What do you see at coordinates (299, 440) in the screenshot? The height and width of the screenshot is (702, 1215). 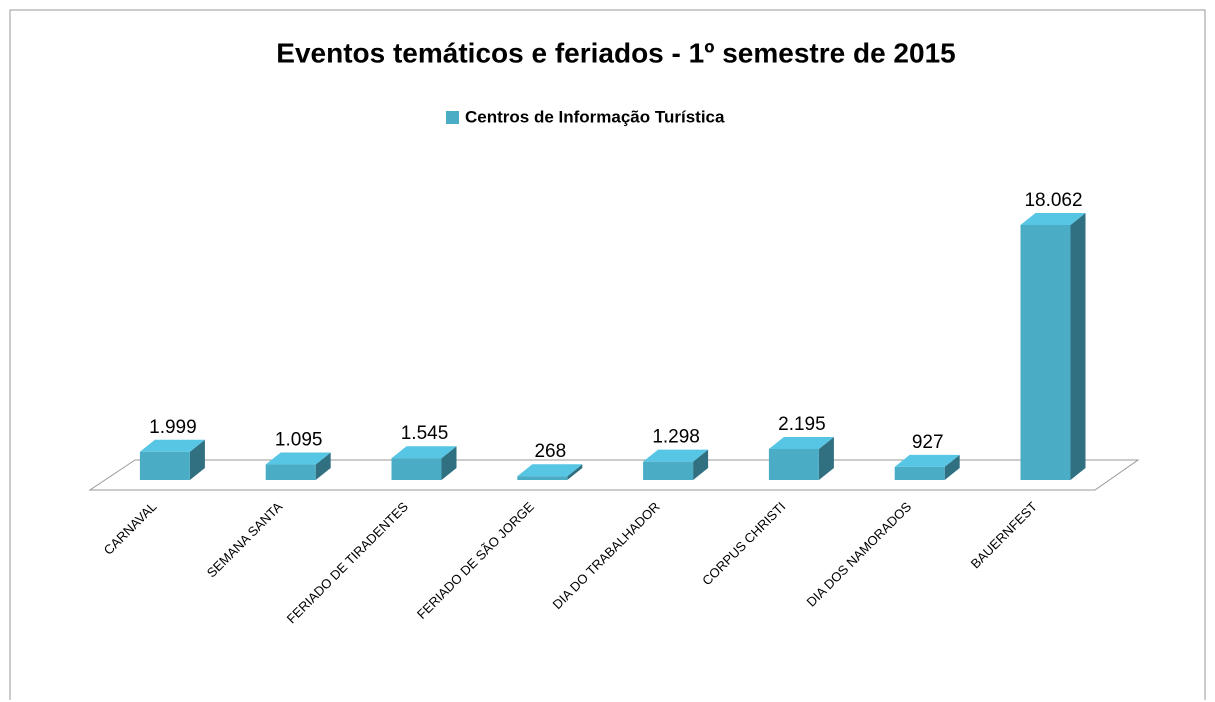 I see `data-label: 1.095` at bounding box center [299, 440].